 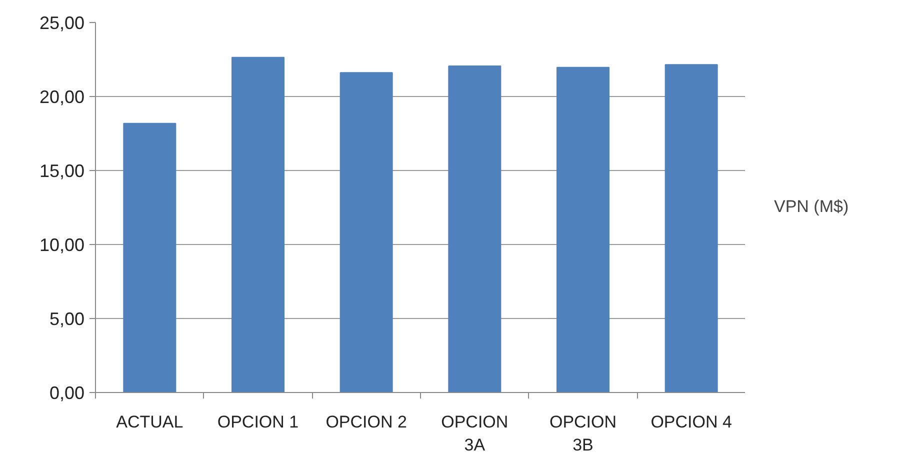 What do you see at coordinates (62, 171) in the screenshot?
I see `y-tick-label: 15,00` at bounding box center [62, 171].